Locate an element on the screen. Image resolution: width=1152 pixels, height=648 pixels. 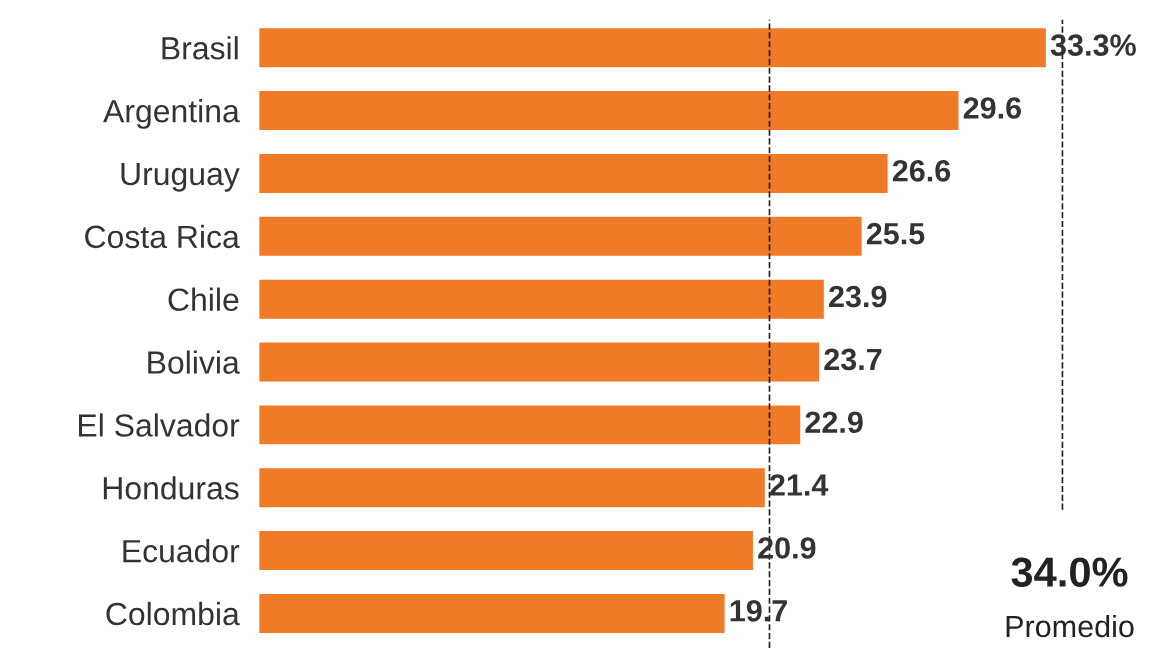
ref-line-label: 34.0% is located at coordinates (1069, 572).